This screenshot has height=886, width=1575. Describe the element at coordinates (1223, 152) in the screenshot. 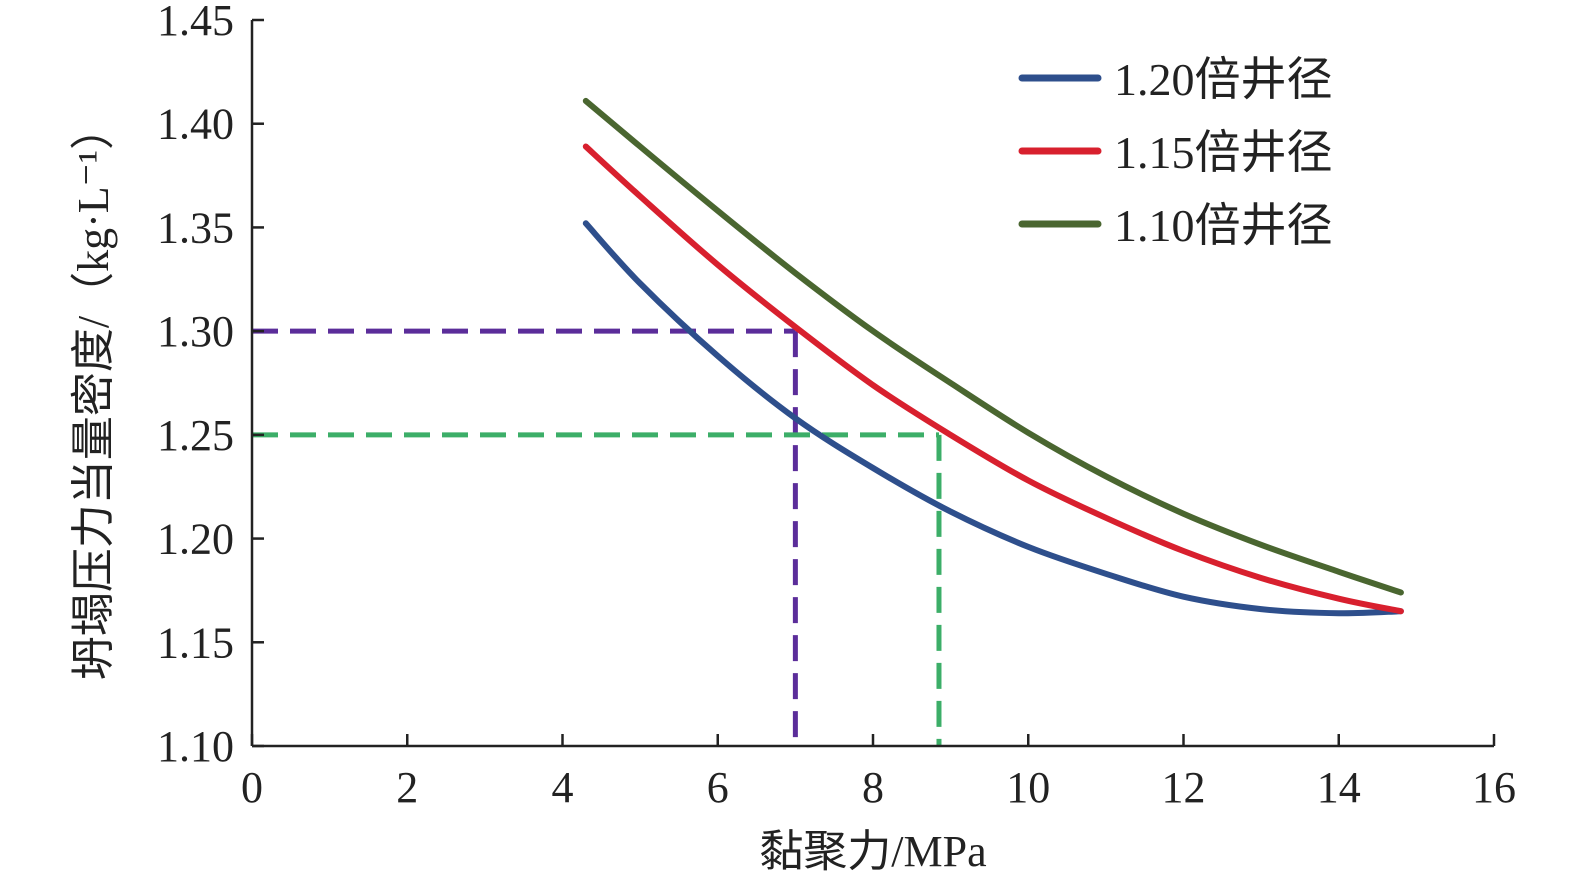

I see `legend-label: 1.15倍井径` at that location.